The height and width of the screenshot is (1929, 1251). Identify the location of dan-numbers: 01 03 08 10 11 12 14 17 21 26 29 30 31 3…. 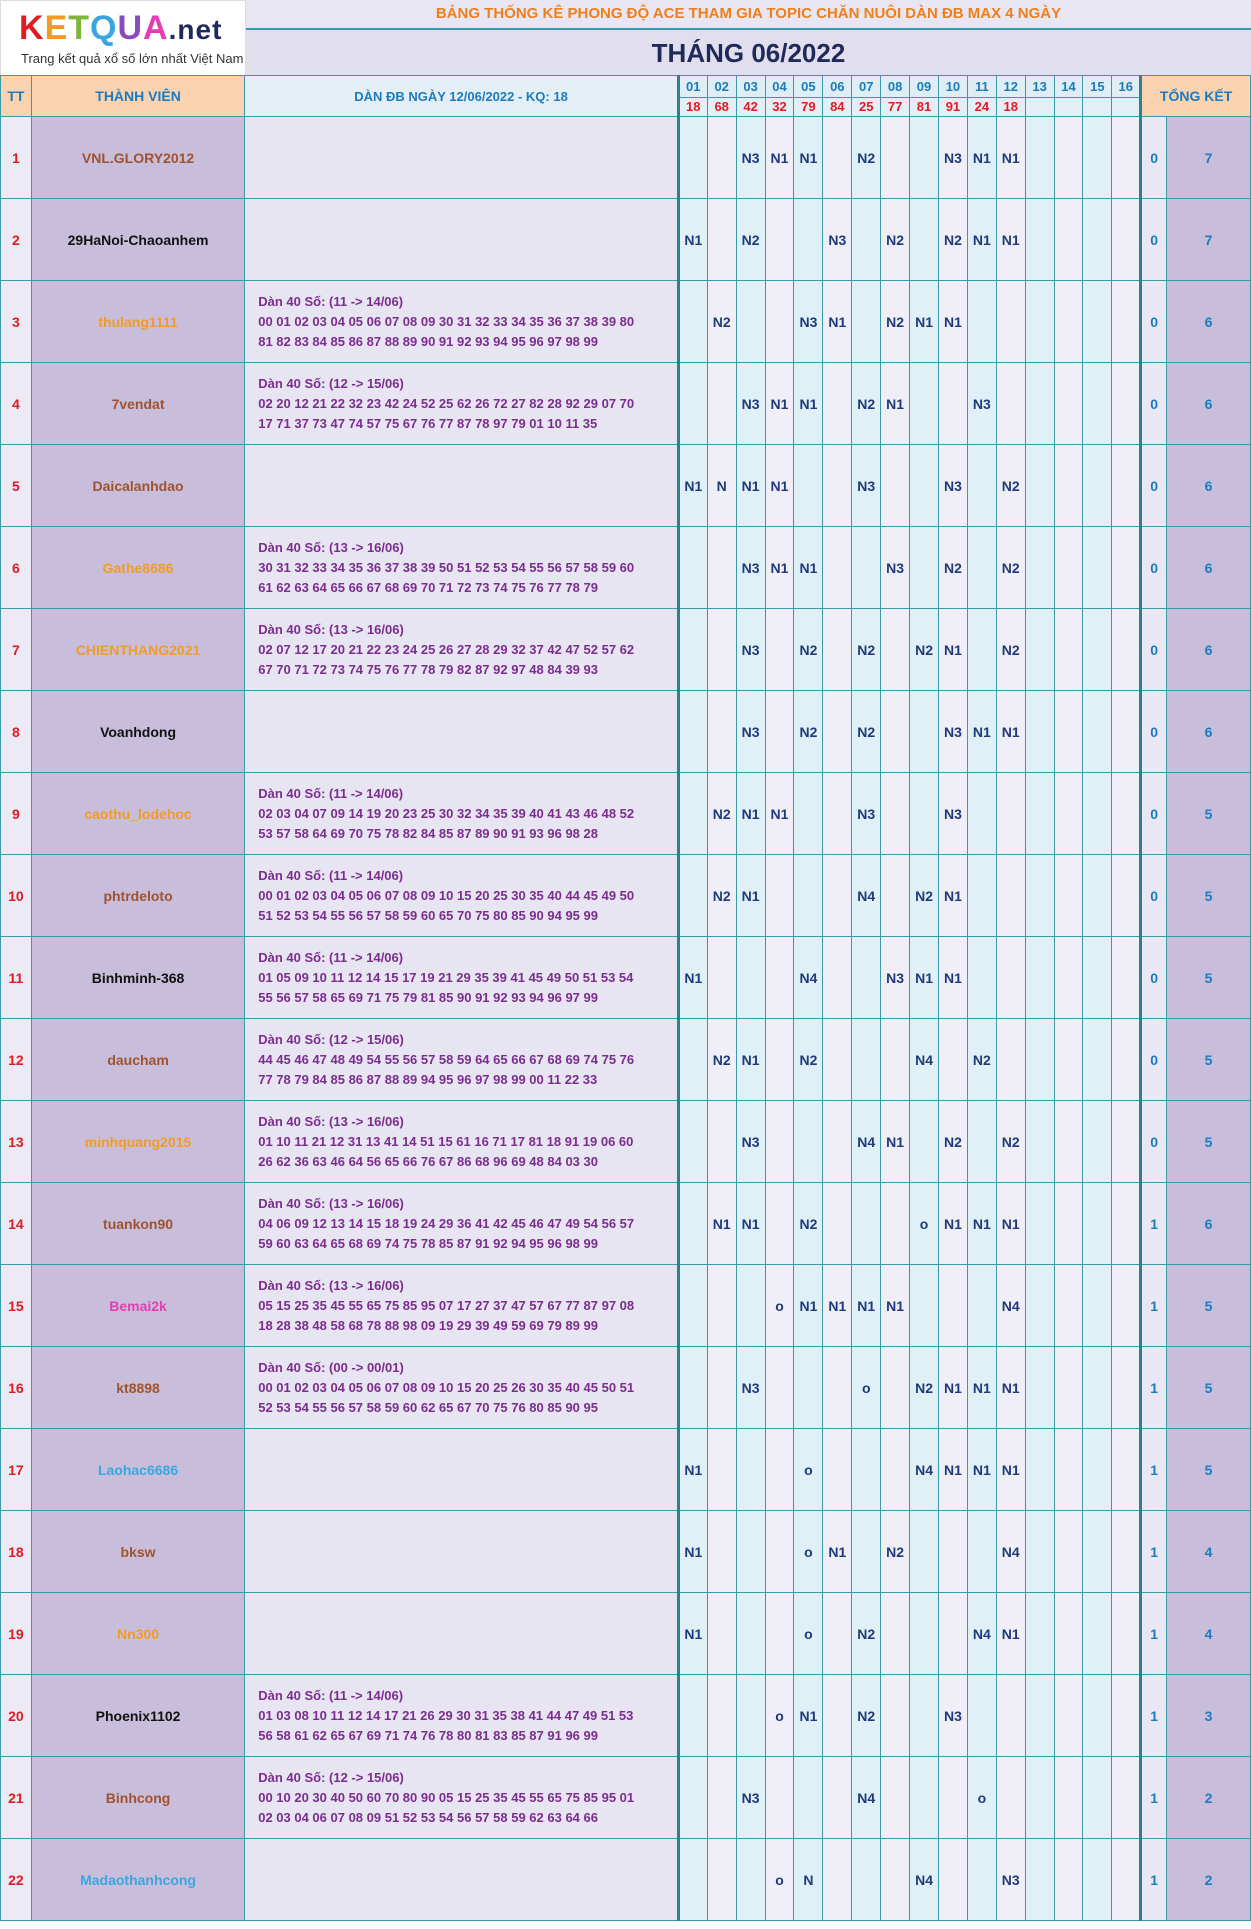
(446, 1715).